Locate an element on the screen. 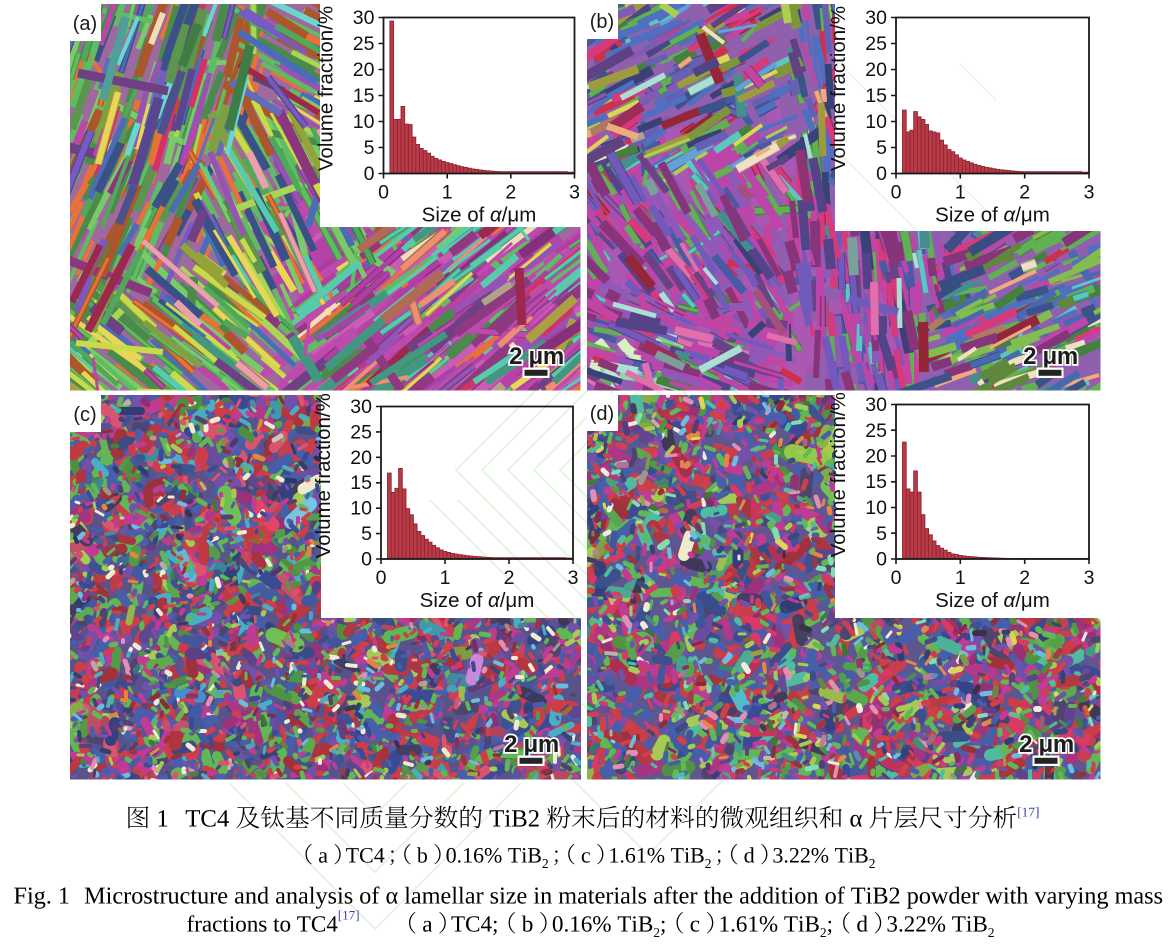 The image size is (1173, 951). svg-text: (b) is located at coordinates (602, 22).